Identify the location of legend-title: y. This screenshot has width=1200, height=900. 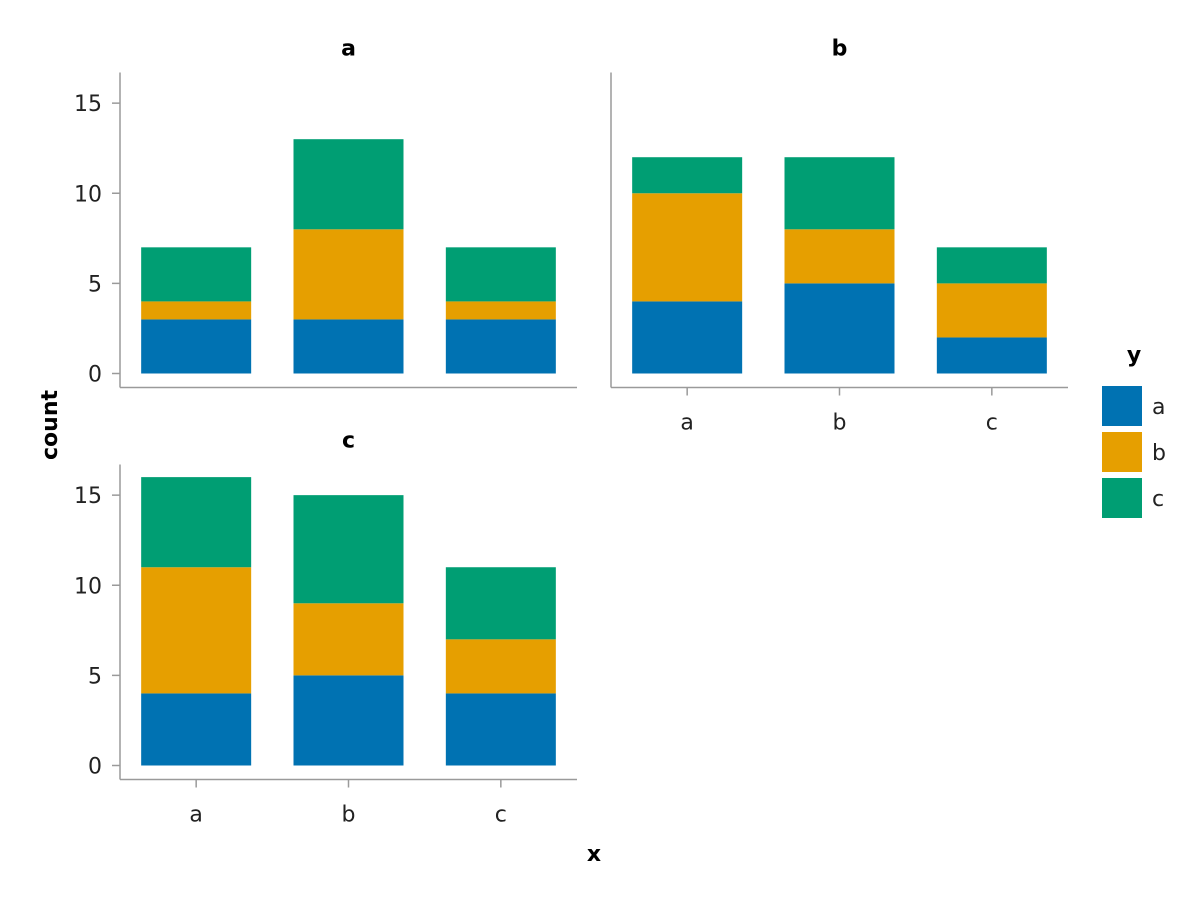
(1134, 355).